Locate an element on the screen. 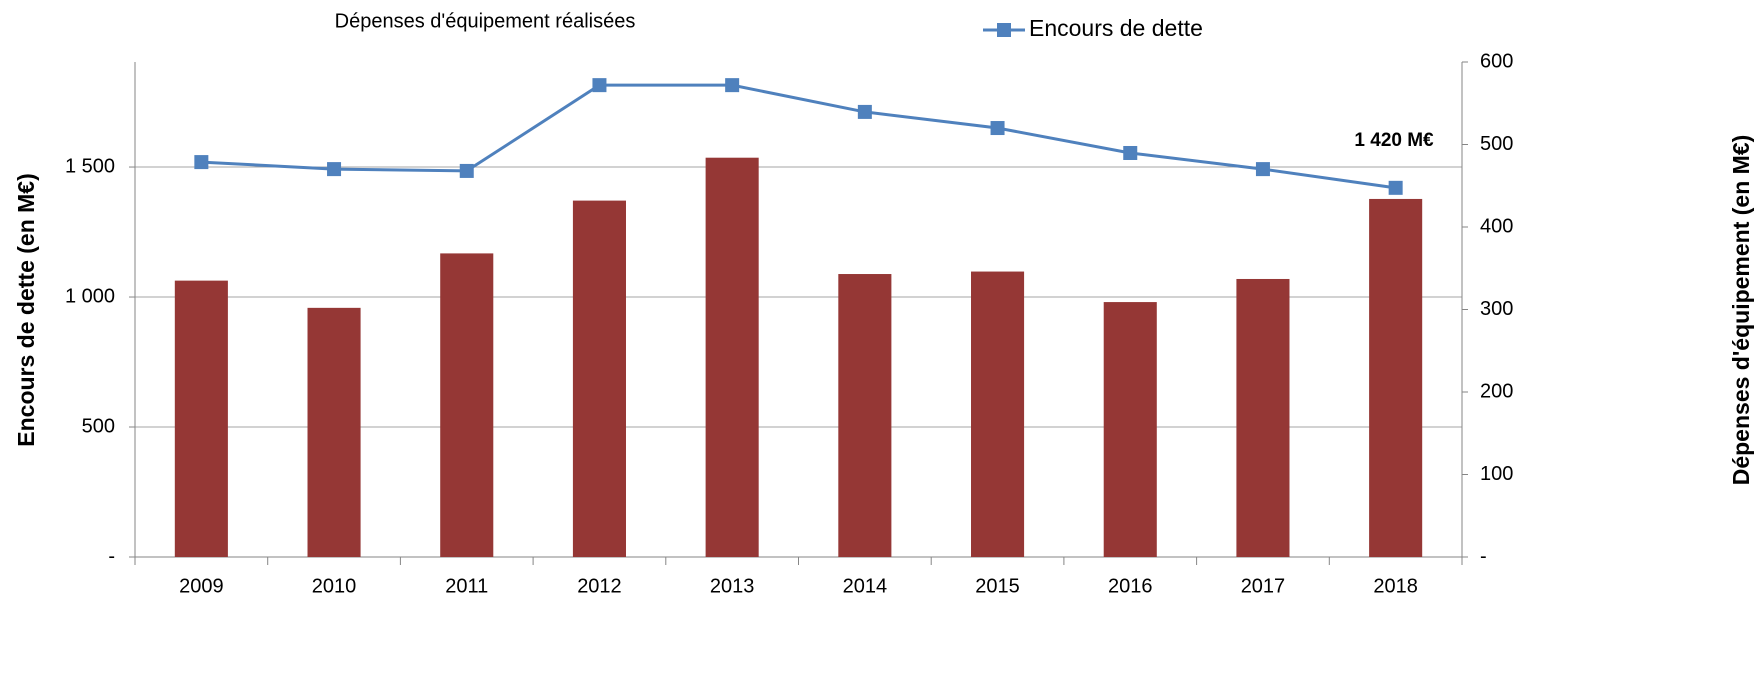 The width and height of the screenshot is (1761, 676). y2-tick-label: 300 is located at coordinates (1496, 309).